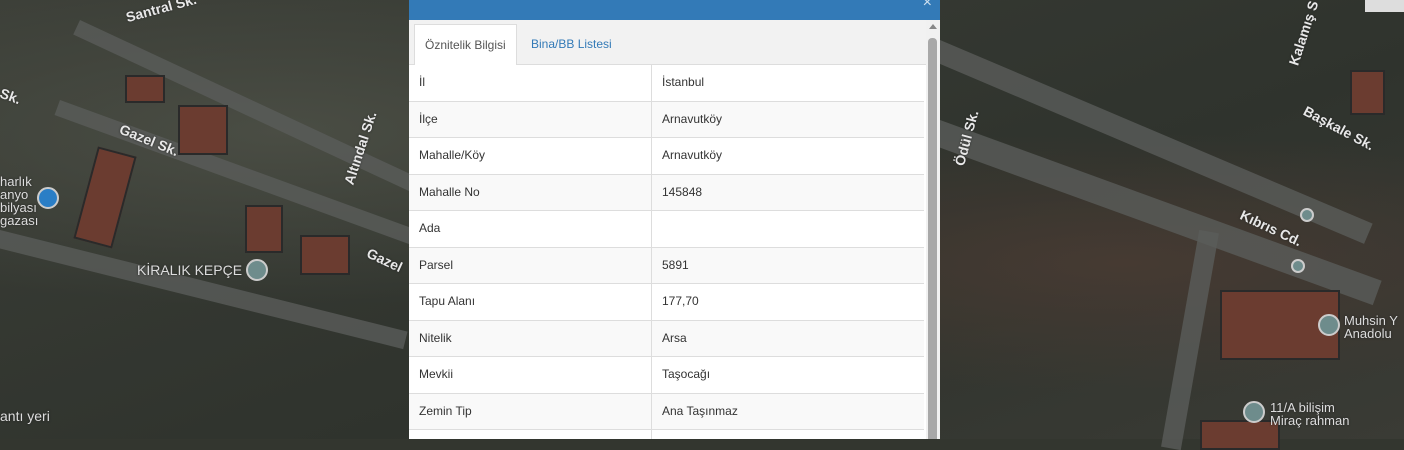 The width and height of the screenshot is (1404, 450). I want to click on table-row: Nitelik Arsa, so click(666, 338).